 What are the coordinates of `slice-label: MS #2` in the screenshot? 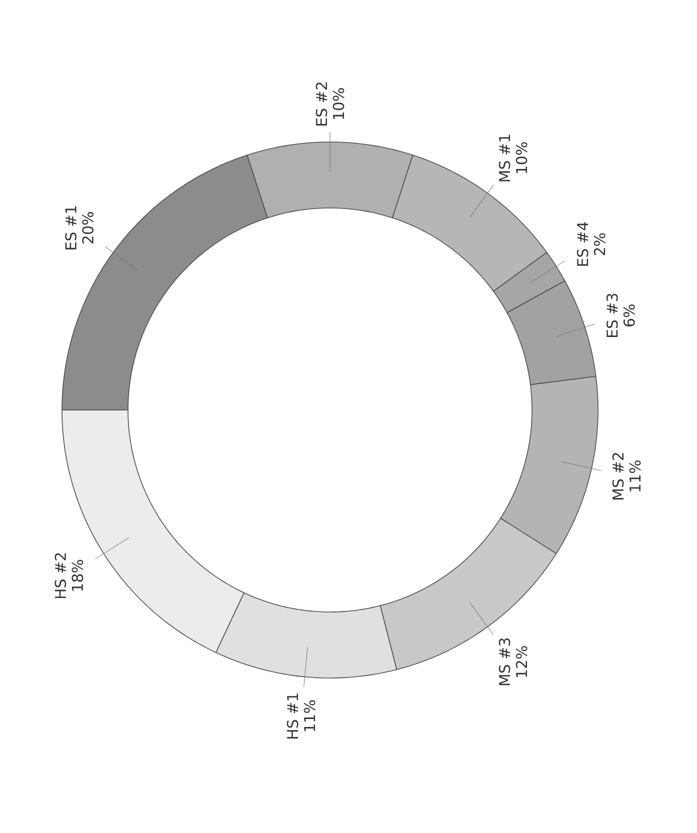 It's located at (618, 476).